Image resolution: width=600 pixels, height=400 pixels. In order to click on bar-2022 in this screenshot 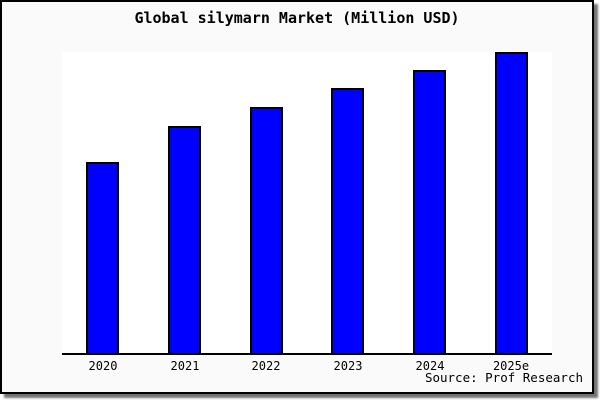, I will do `click(266, 230)`.